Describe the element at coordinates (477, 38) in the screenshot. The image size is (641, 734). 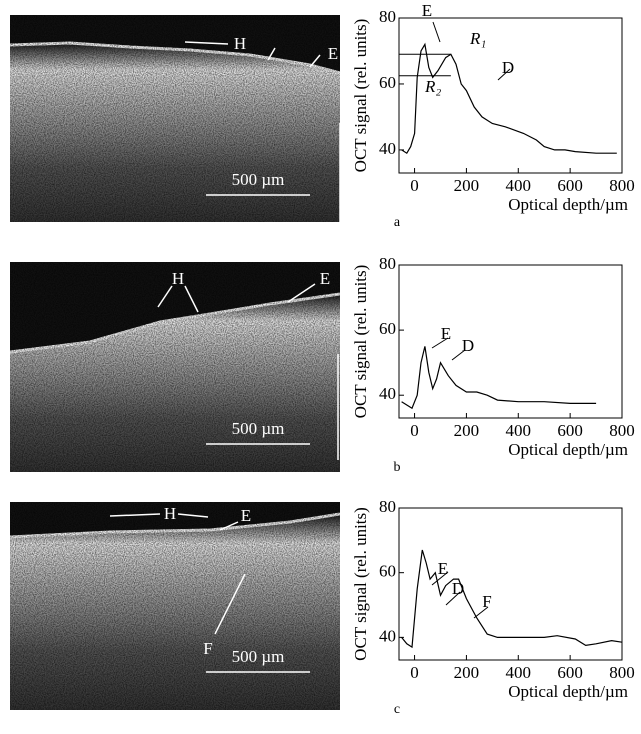
I see `reference-label: R₁` at that location.